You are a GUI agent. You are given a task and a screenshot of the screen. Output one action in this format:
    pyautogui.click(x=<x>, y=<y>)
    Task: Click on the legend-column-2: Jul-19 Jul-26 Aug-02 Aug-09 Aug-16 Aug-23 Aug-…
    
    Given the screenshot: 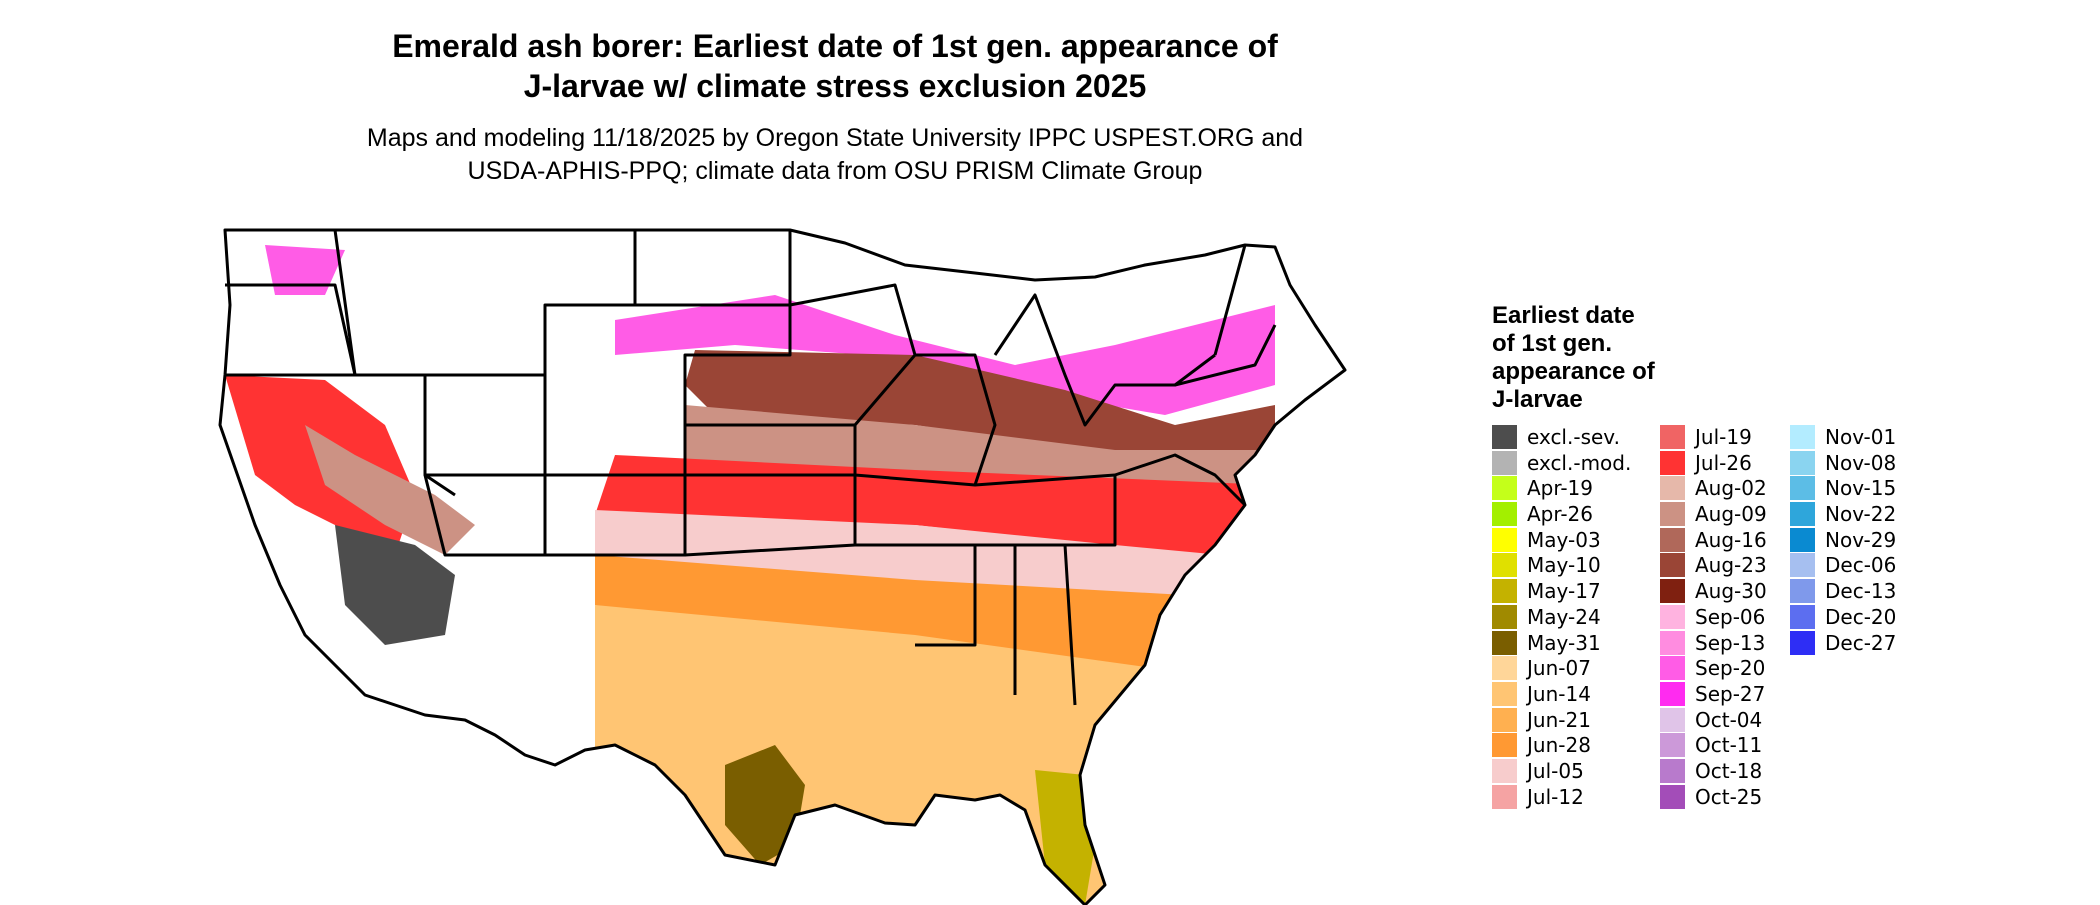 What is the action you would take?
    pyautogui.click(x=1725, y=617)
    